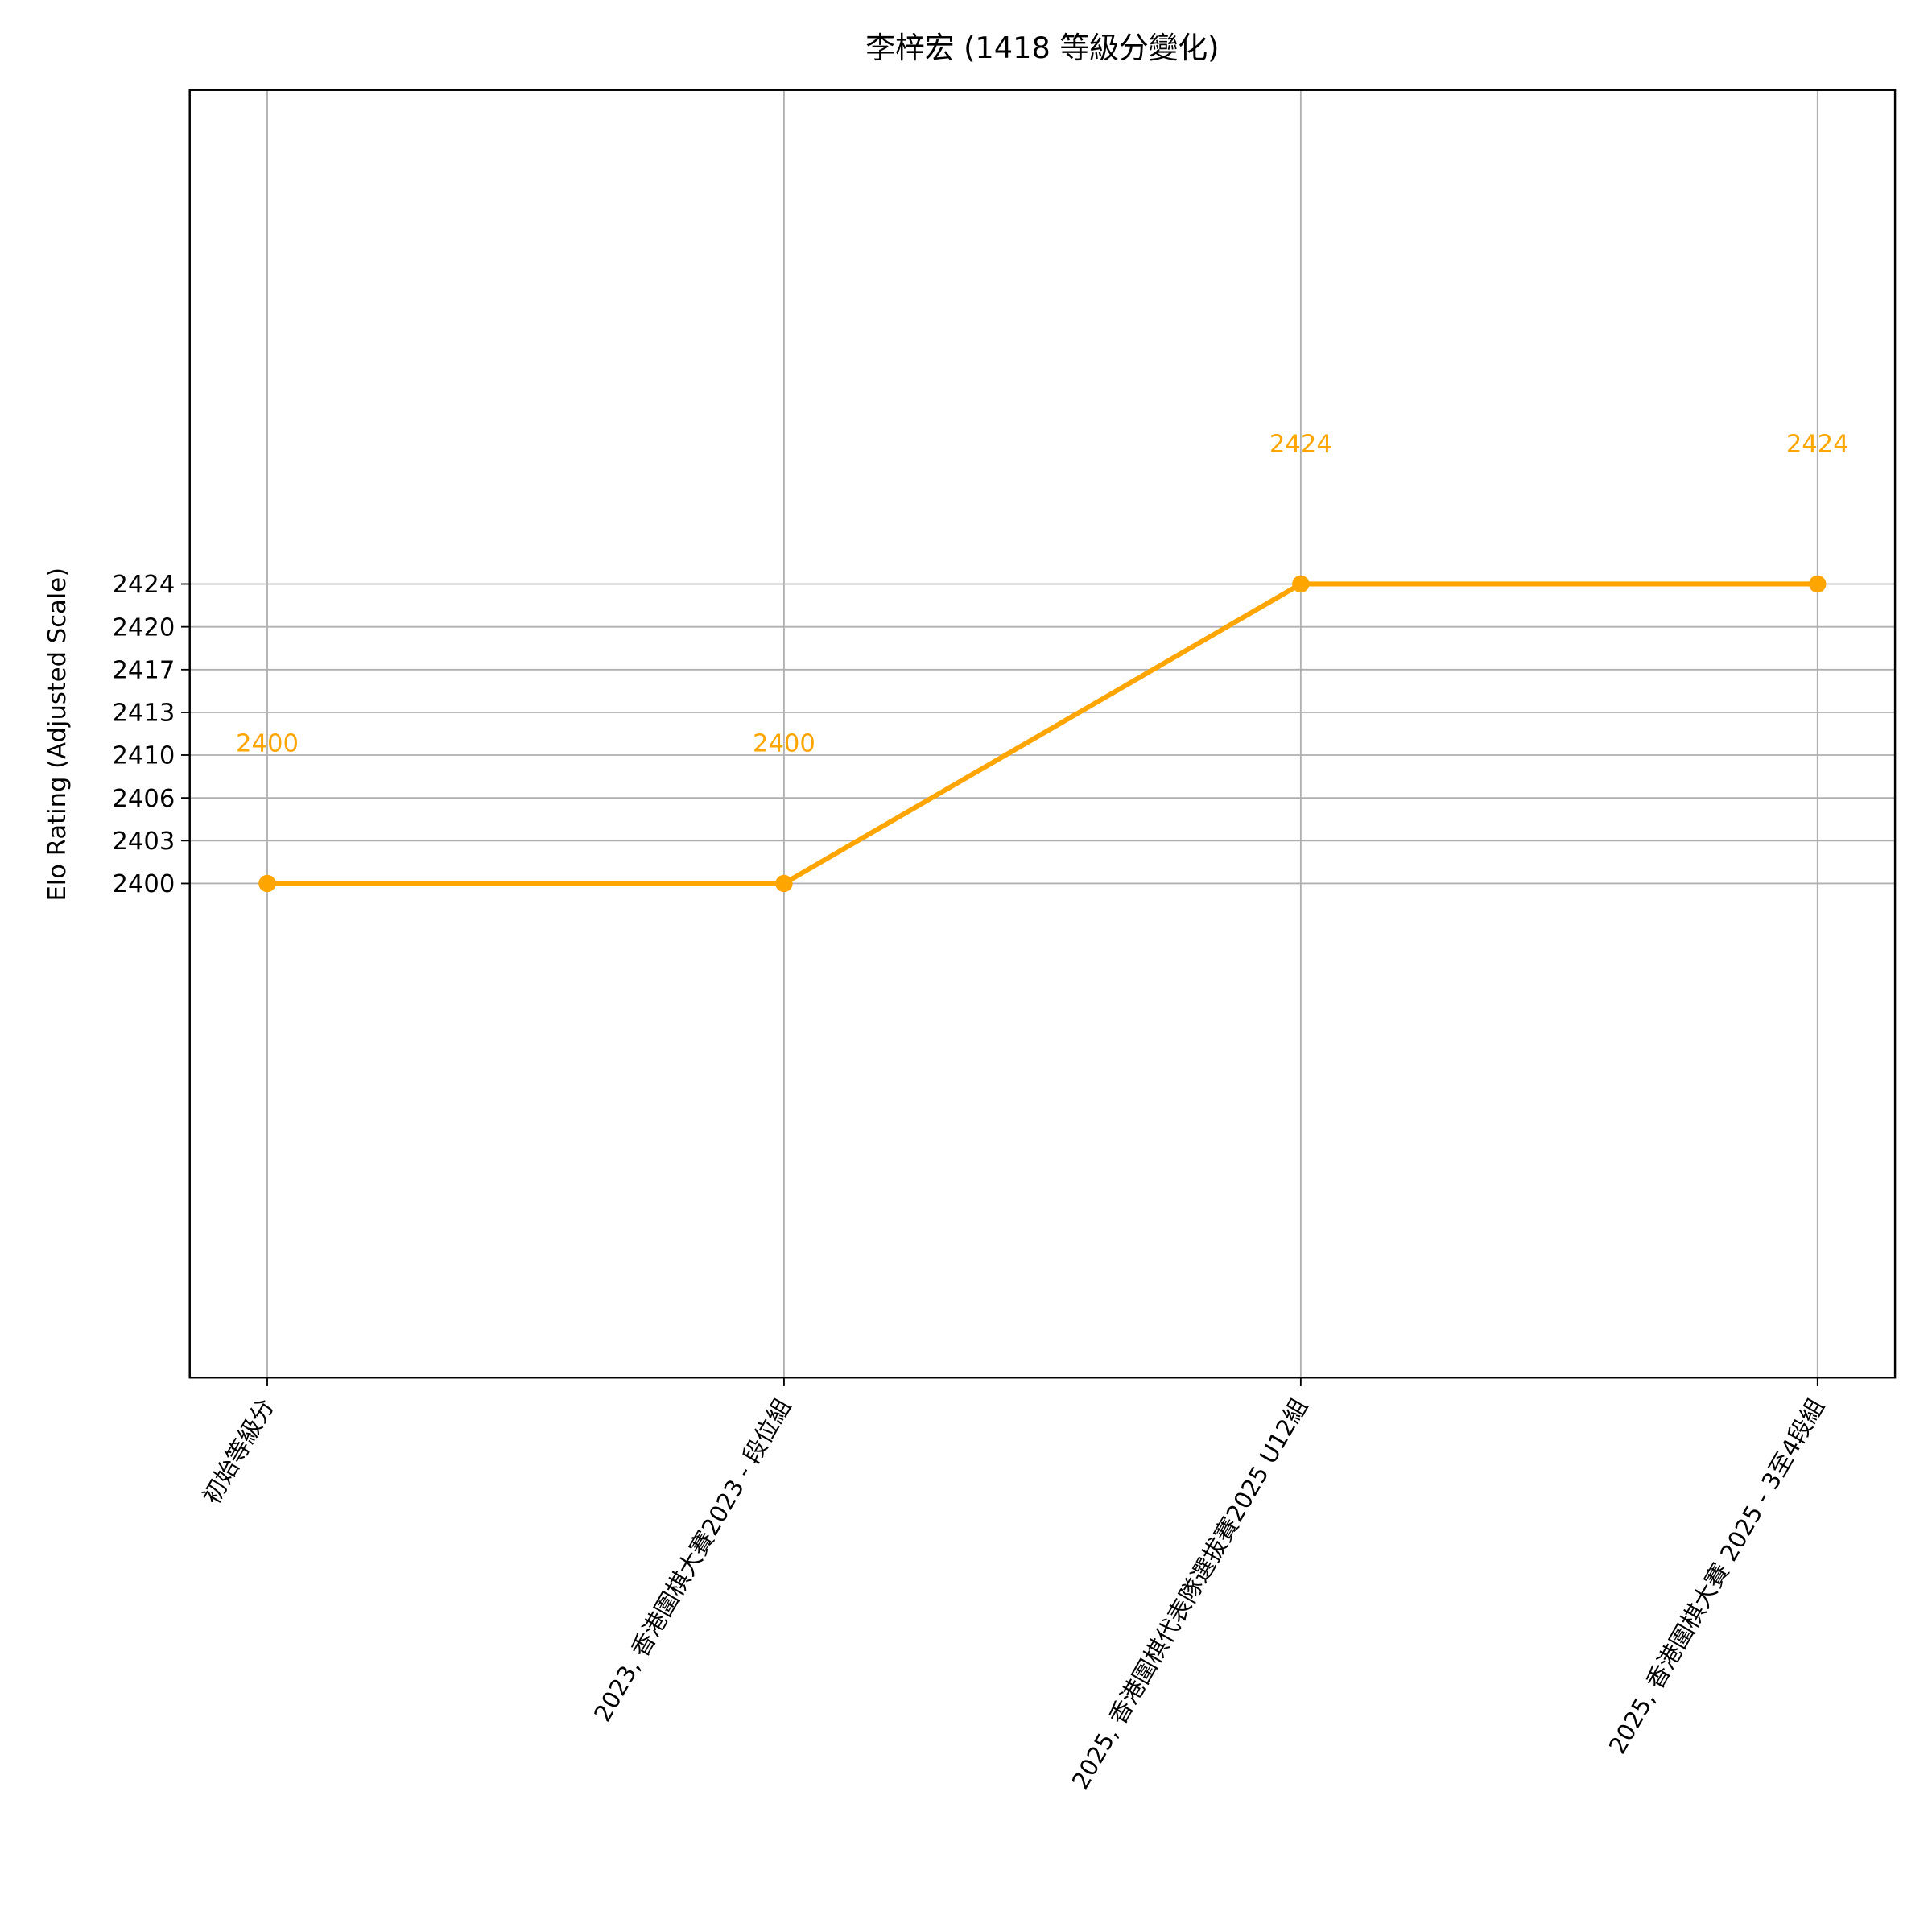  I want to click on y-tick-label: 2410, so click(143, 756).